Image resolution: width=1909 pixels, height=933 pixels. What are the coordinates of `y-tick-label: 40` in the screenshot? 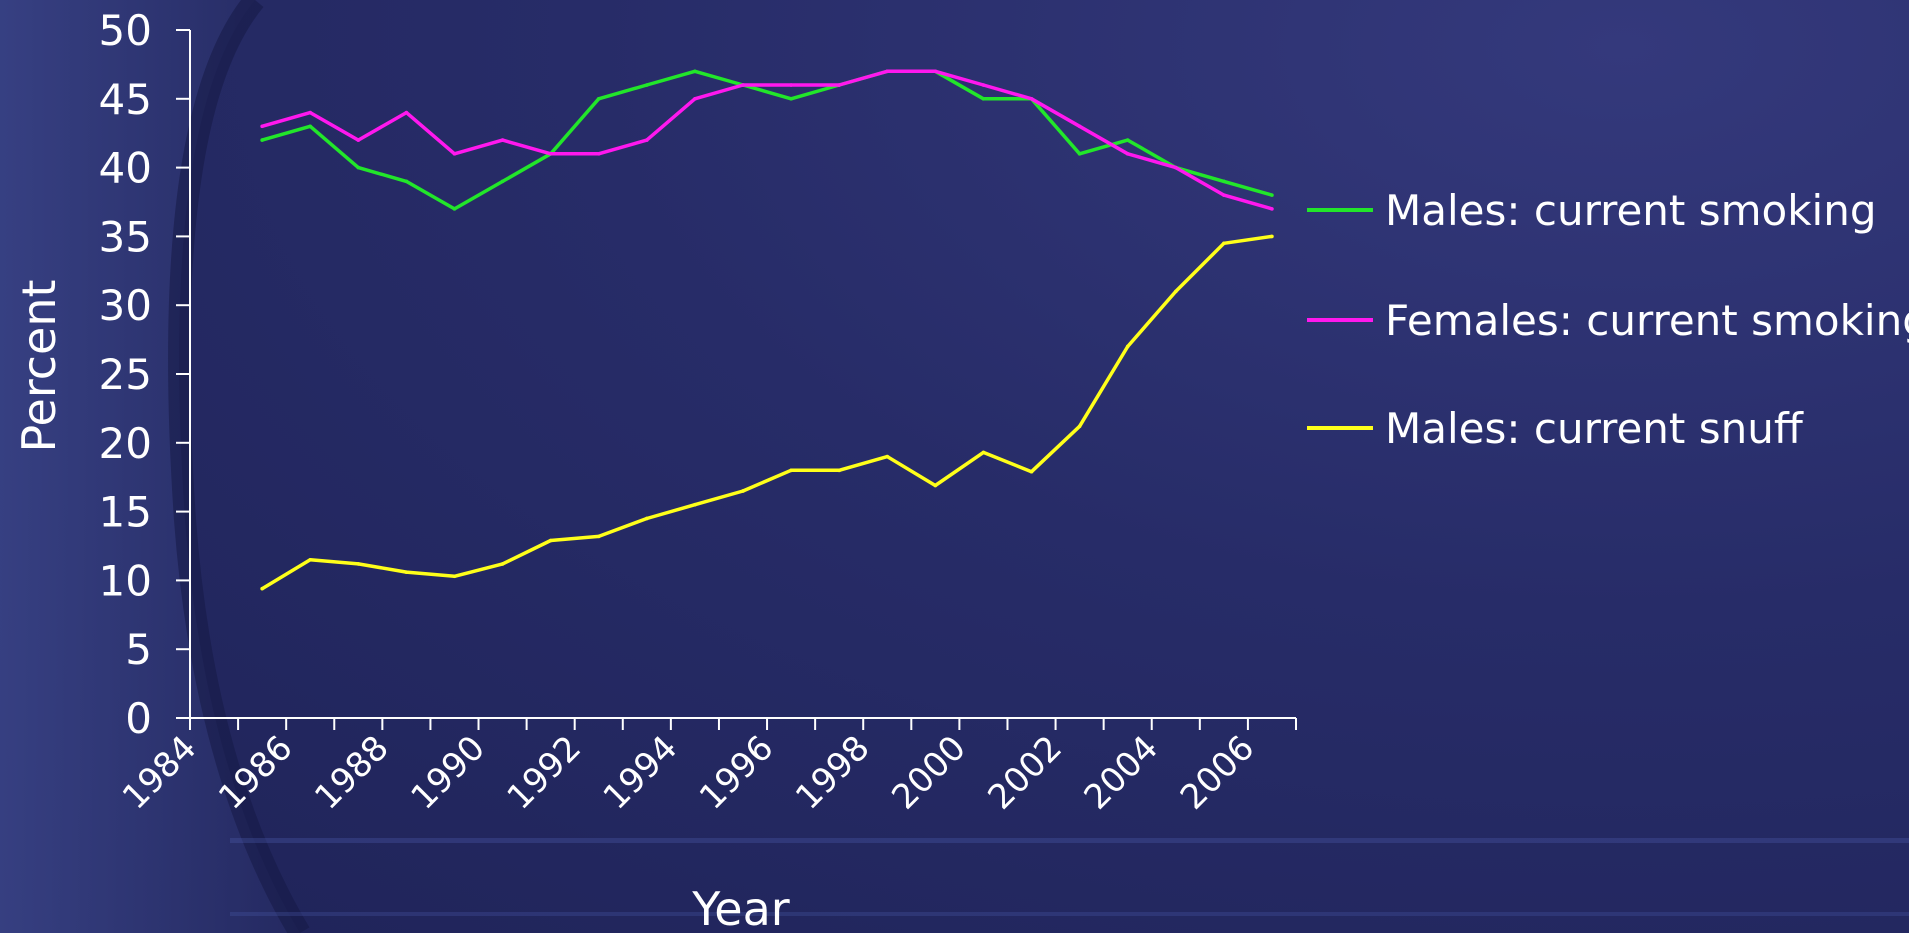 It's located at (125, 168).